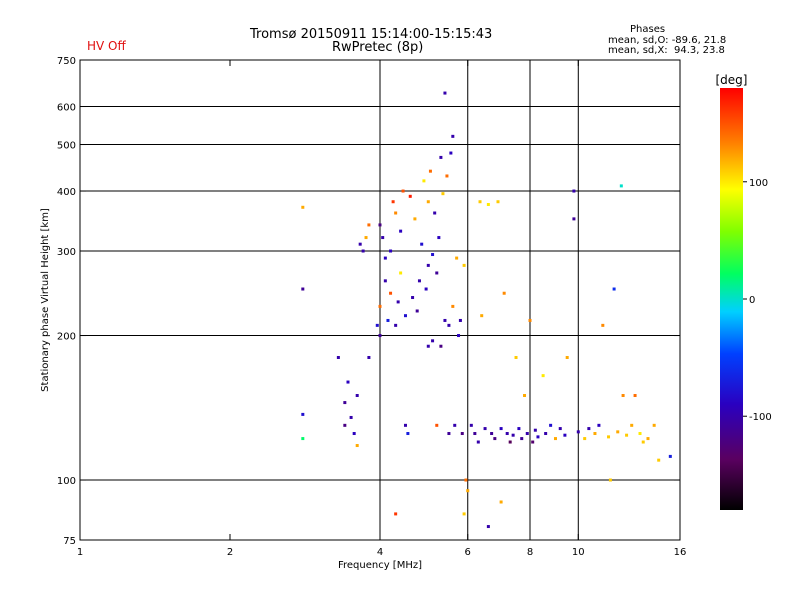 Image resolution: width=800 pixels, height=600 pixels. Describe the element at coordinates (378, 47) in the screenshot. I see `chart-title-line2: RwPretec (8p)` at that location.